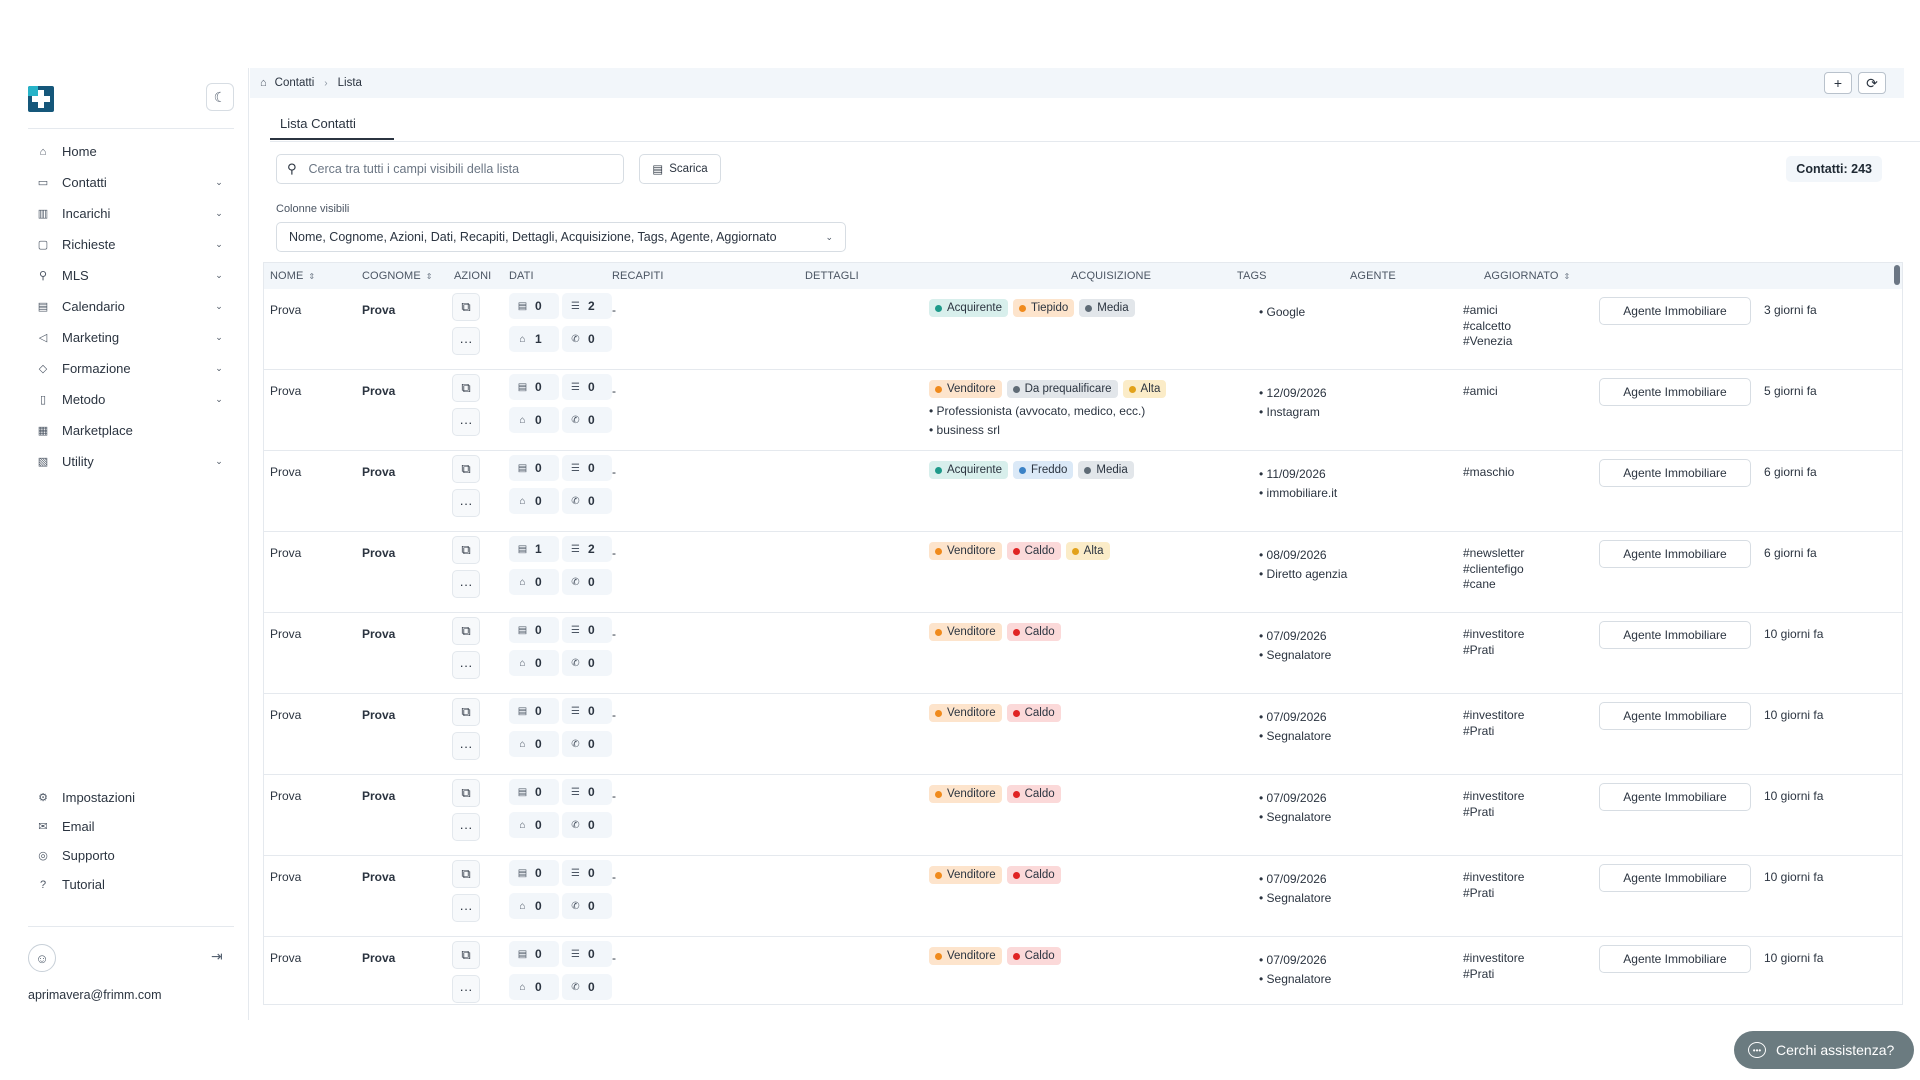 The height and width of the screenshot is (1080, 1920). What do you see at coordinates (680, 169) in the screenshot?
I see `download-button: ▤ Scarica` at bounding box center [680, 169].